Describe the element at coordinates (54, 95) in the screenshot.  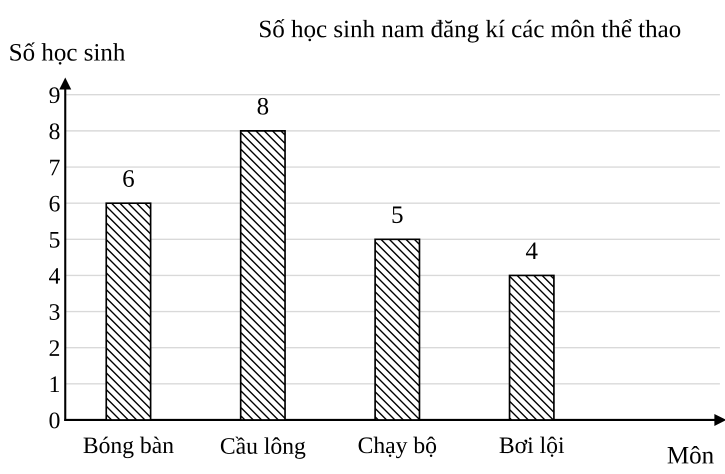
I see `y-tick-label: 9` at that location.